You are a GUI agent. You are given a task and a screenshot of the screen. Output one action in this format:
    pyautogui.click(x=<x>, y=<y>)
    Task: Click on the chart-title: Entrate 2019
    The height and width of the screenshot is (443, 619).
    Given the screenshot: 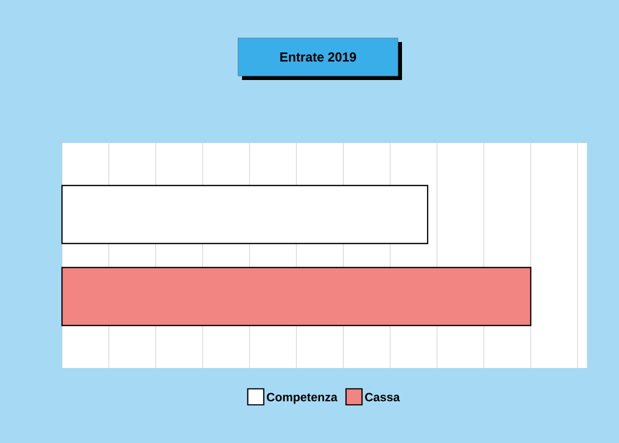 What is the action you would take?
    pyautogui.click(x=318, y=57)
    